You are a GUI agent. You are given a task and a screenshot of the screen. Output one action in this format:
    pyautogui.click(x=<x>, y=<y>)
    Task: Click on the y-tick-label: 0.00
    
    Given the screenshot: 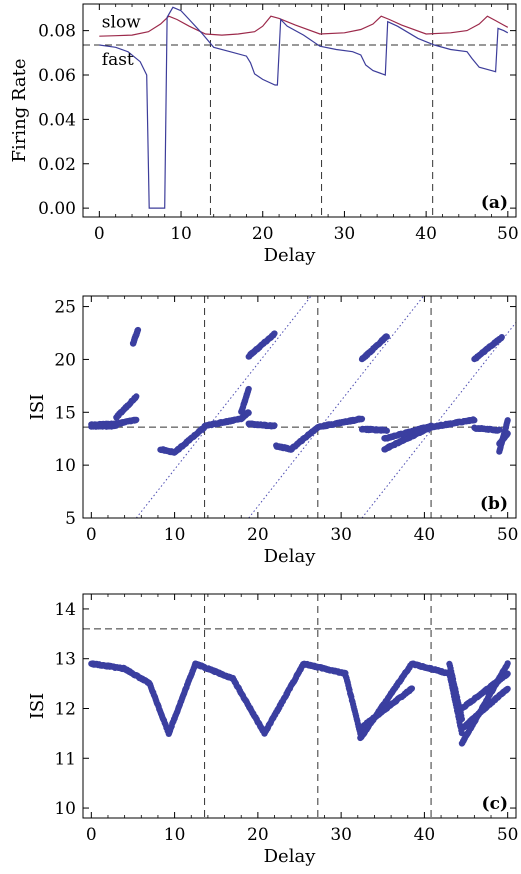 What is the action you would take?
    pyautogui.click(x=57, y=209)
    